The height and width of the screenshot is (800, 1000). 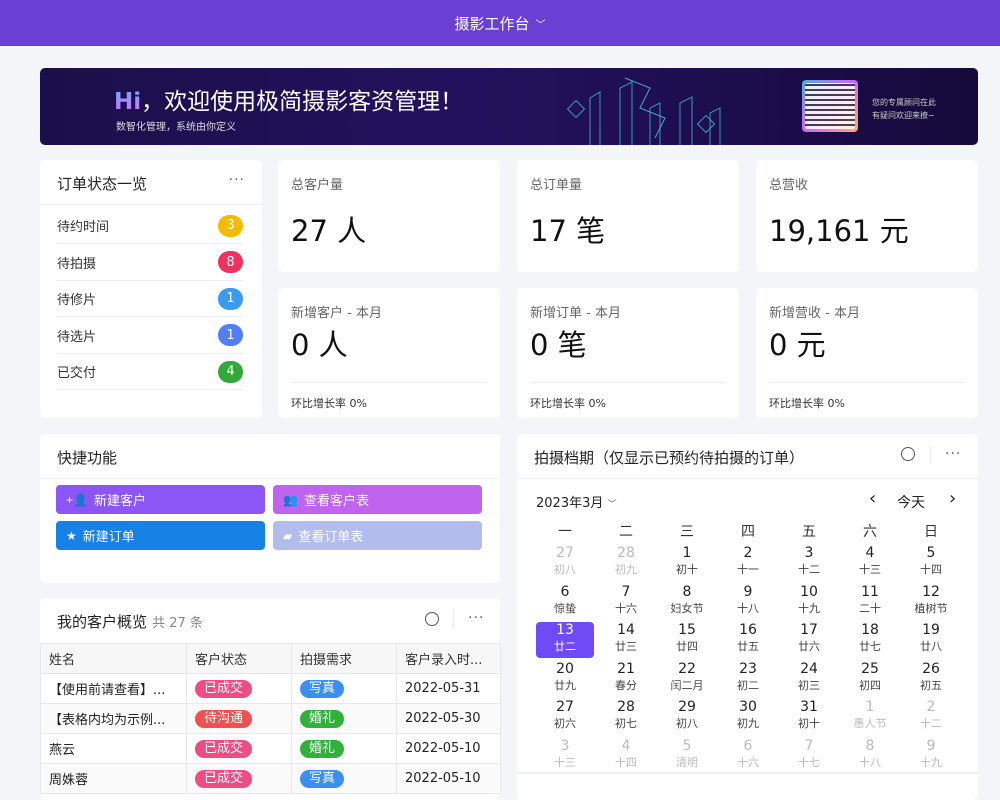 What do you see at coordinates (628, 216) in the screenshot?
I see `stat-card: 总订单量 17 笔` at bounding box center [628, 216].